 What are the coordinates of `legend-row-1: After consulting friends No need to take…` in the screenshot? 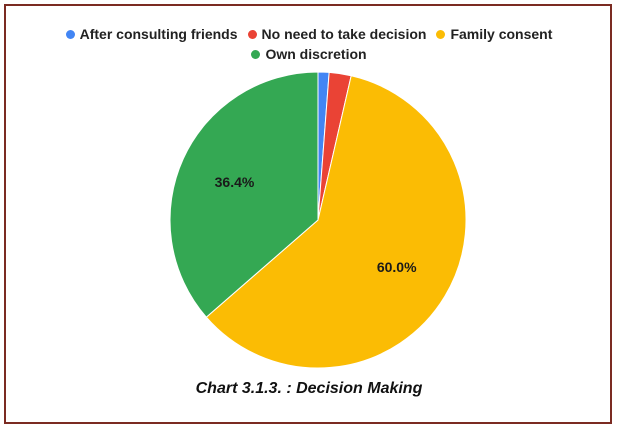 It's located at (309, 34).